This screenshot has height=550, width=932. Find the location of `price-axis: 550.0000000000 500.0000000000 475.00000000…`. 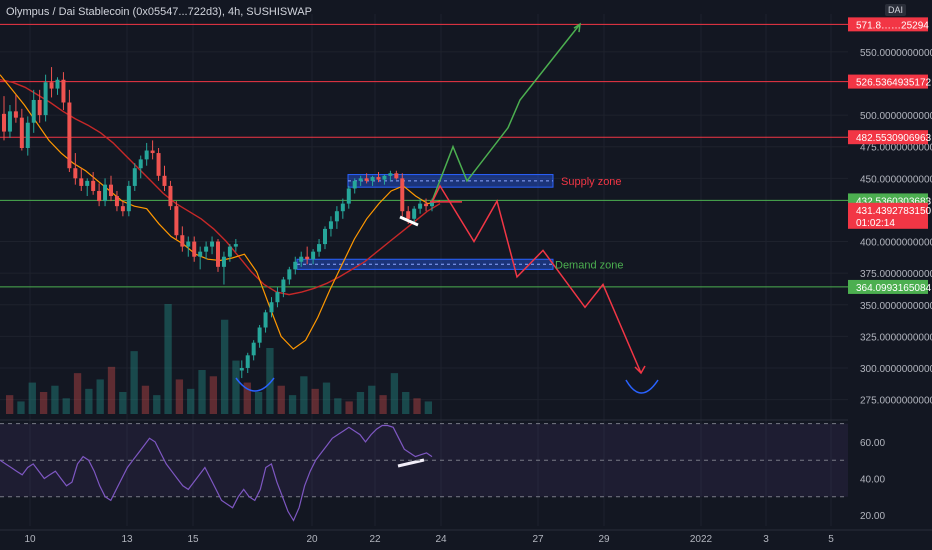

price-axis: 550.0000000000 500.0000000000 475.00000000… is located at coordinates (890, 275).